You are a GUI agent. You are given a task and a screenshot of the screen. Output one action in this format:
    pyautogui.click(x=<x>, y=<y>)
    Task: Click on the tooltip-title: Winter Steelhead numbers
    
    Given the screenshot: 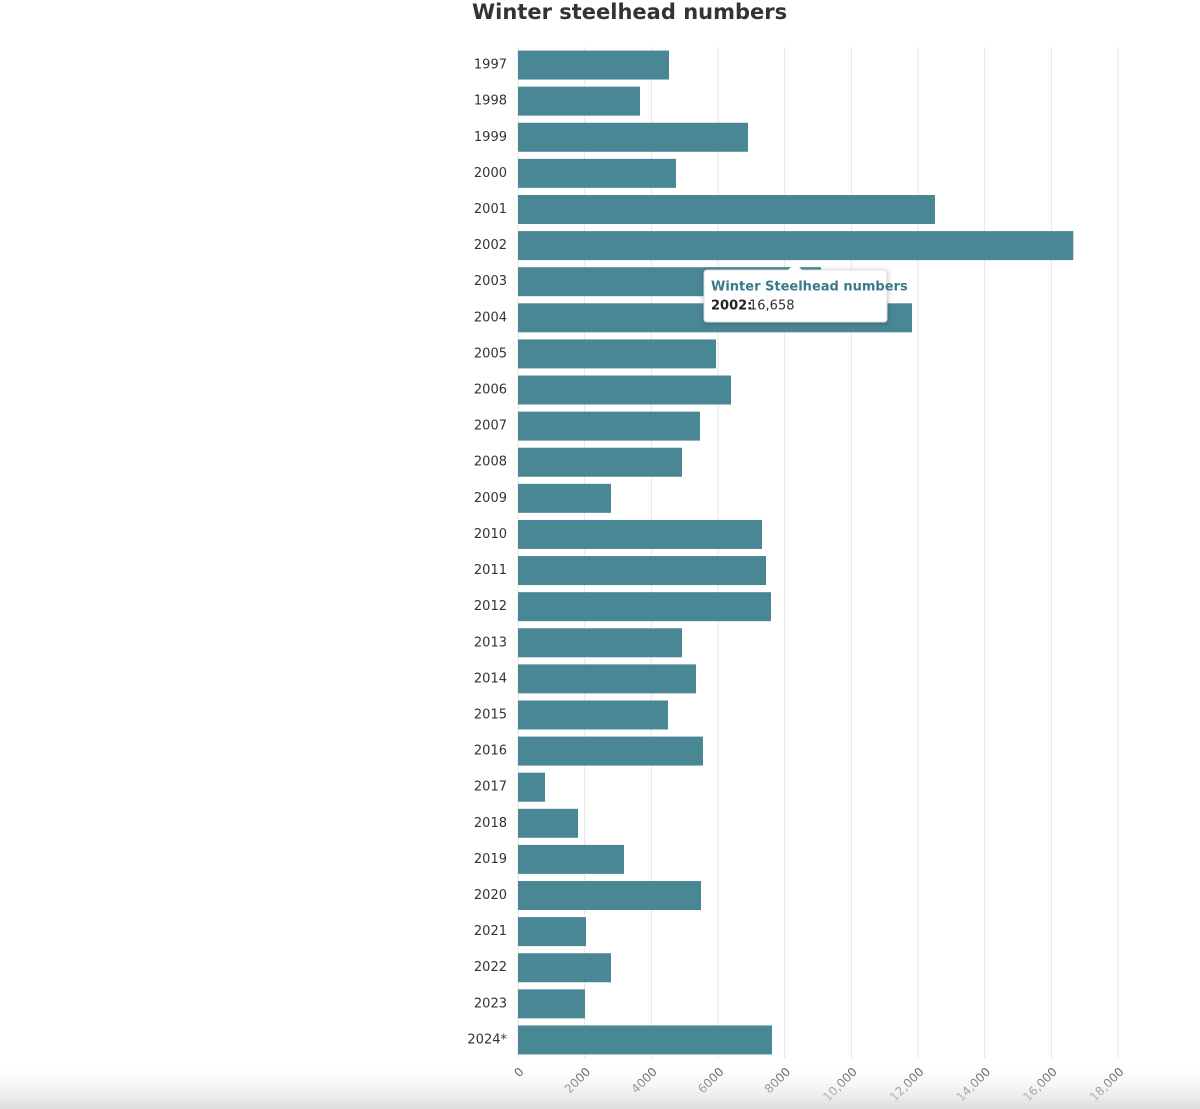 What is the action you would take?
    pyautogui.click(x=809, y=287)
    